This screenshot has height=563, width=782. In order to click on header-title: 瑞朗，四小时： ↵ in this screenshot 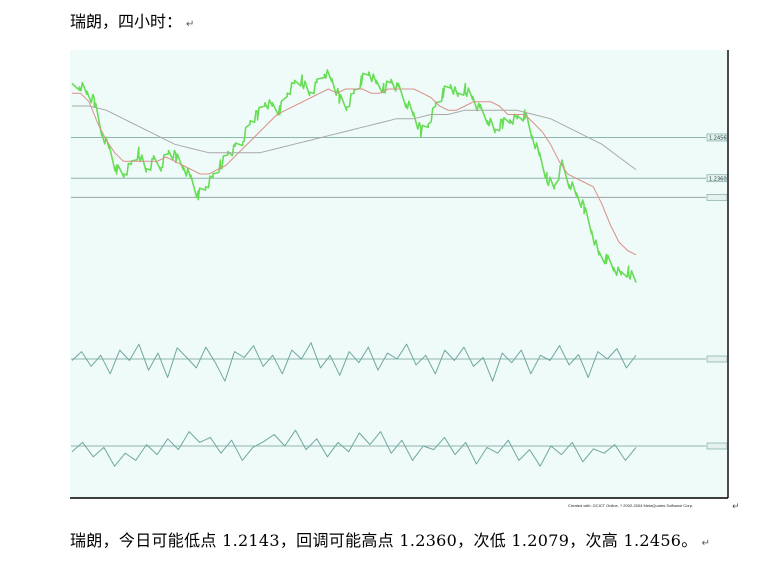, I will do `click(132, 20)`.